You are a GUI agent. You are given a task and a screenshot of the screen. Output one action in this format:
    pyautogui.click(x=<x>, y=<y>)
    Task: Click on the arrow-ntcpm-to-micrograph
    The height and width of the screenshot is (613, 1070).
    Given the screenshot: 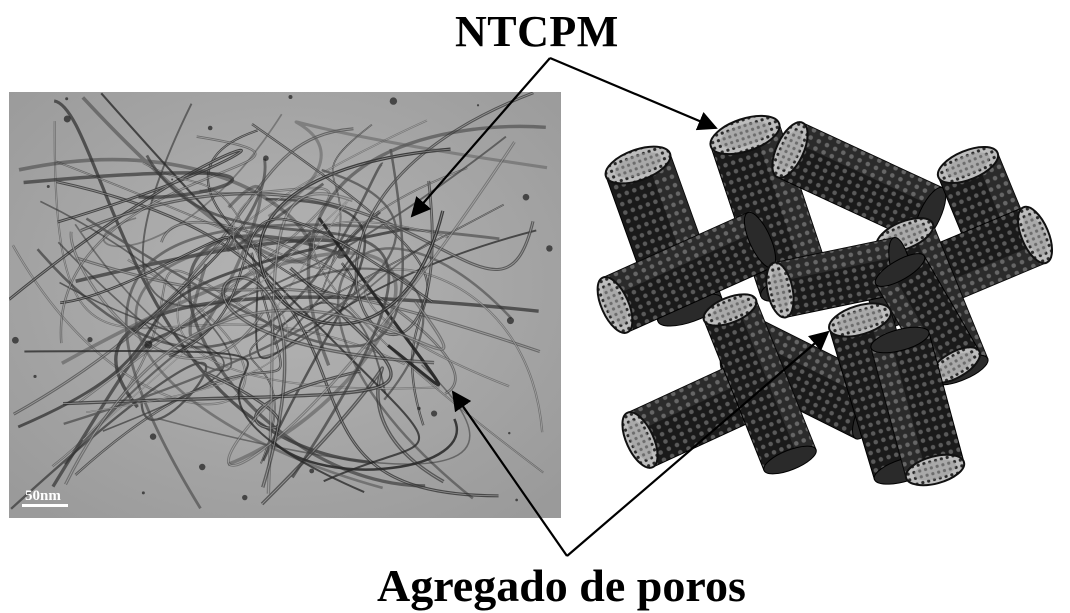 What is the action you would take?
    pyautogui.click(x=480, y=137)
    